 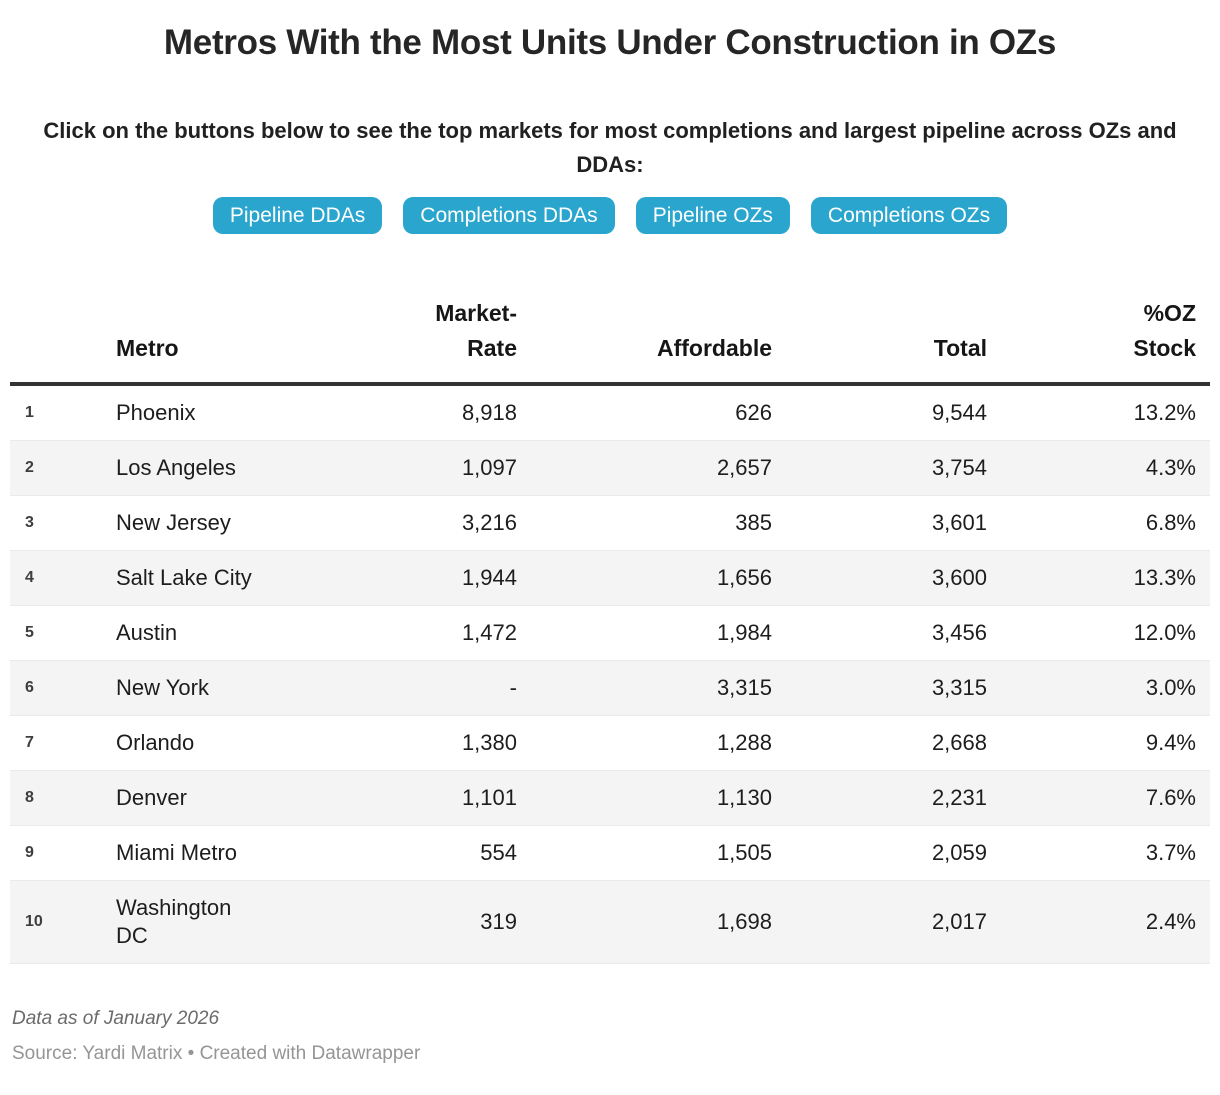 I want to click on button-completions-ddas: Completions DDAs, so click(x=509, y=215).